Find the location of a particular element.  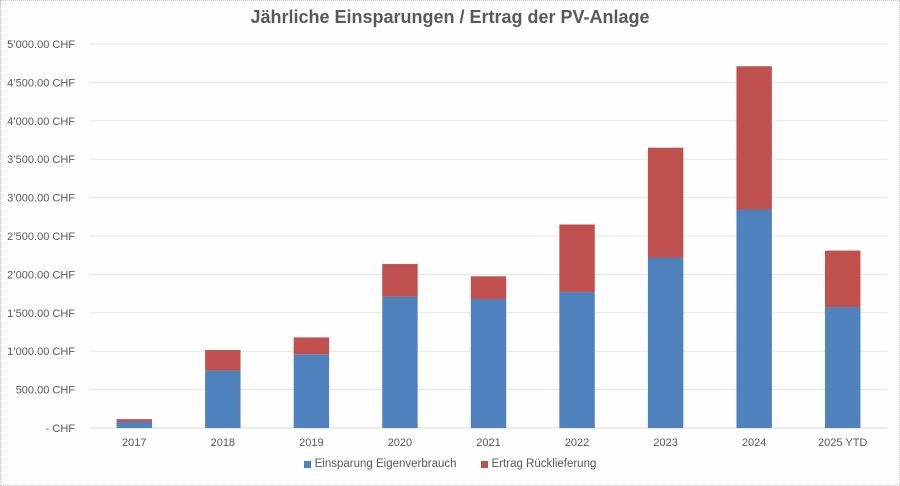

y-tick-label: - CHF is located at coordinates (61, 429).